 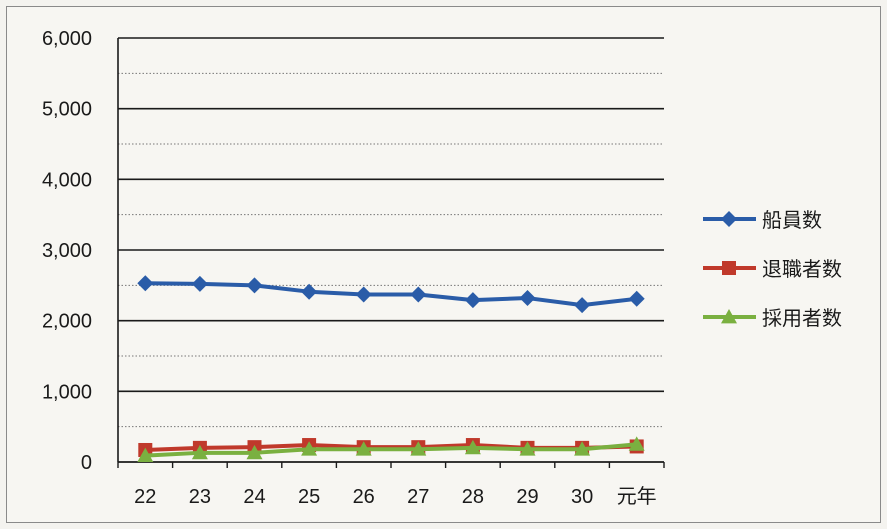 I want to click on y-tick-label: 0, so click(x=86, y=463).